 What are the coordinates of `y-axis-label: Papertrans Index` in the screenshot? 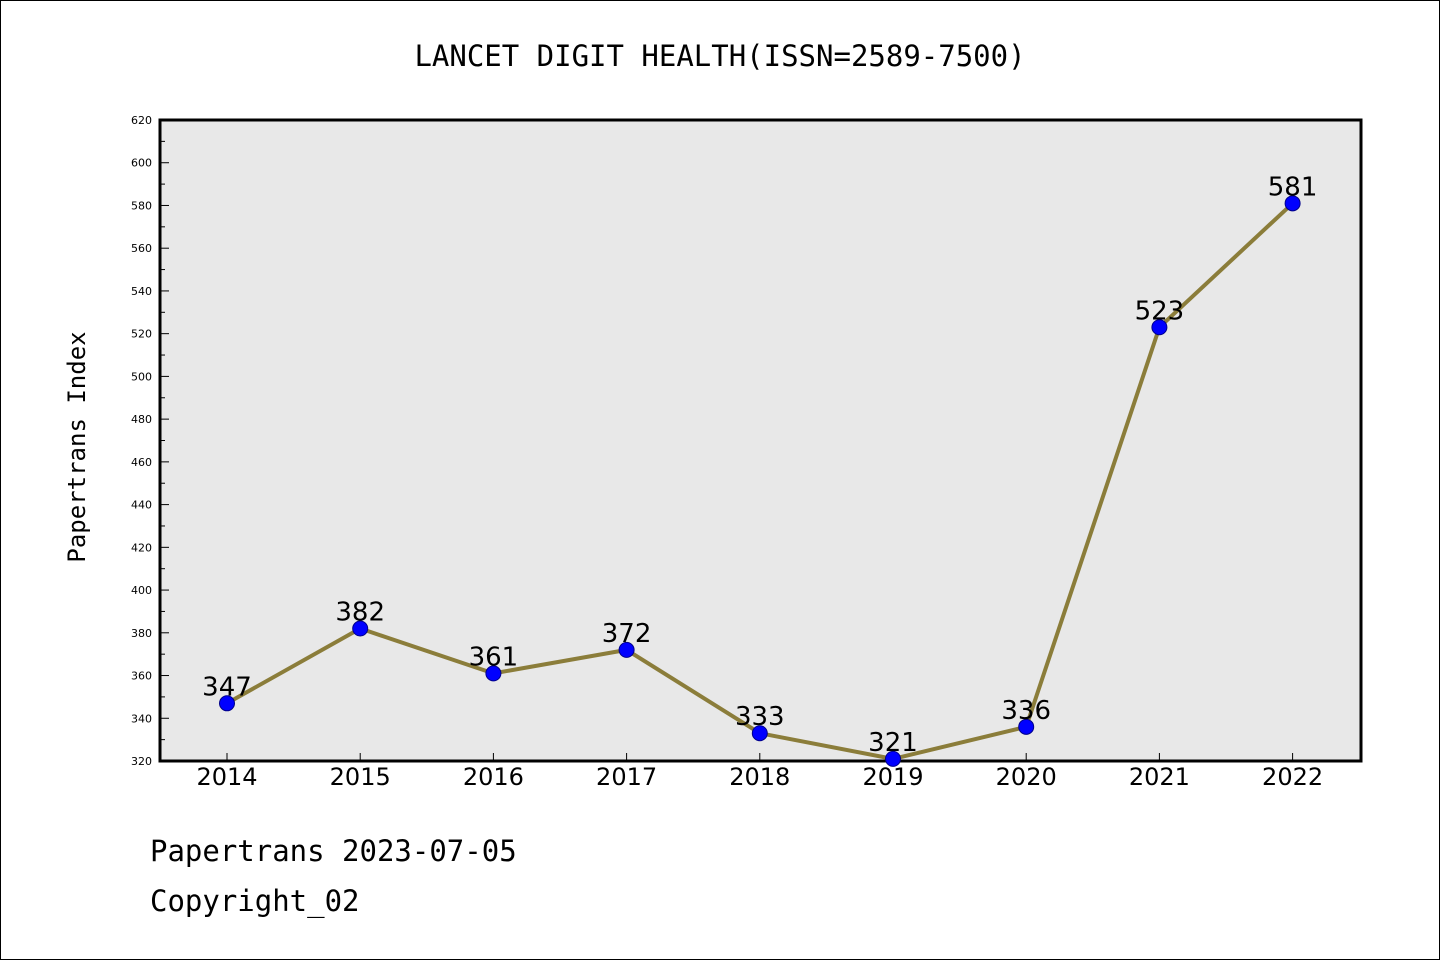 It's located at (77, 446).